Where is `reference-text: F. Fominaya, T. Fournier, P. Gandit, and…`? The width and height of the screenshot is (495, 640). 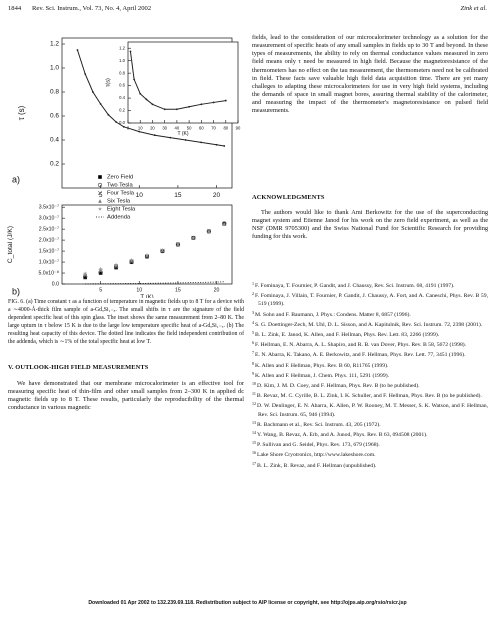
reference-text: F. Fominaya, T. Fournier, P. Gandit, and… is located at coordinates (355, 286).